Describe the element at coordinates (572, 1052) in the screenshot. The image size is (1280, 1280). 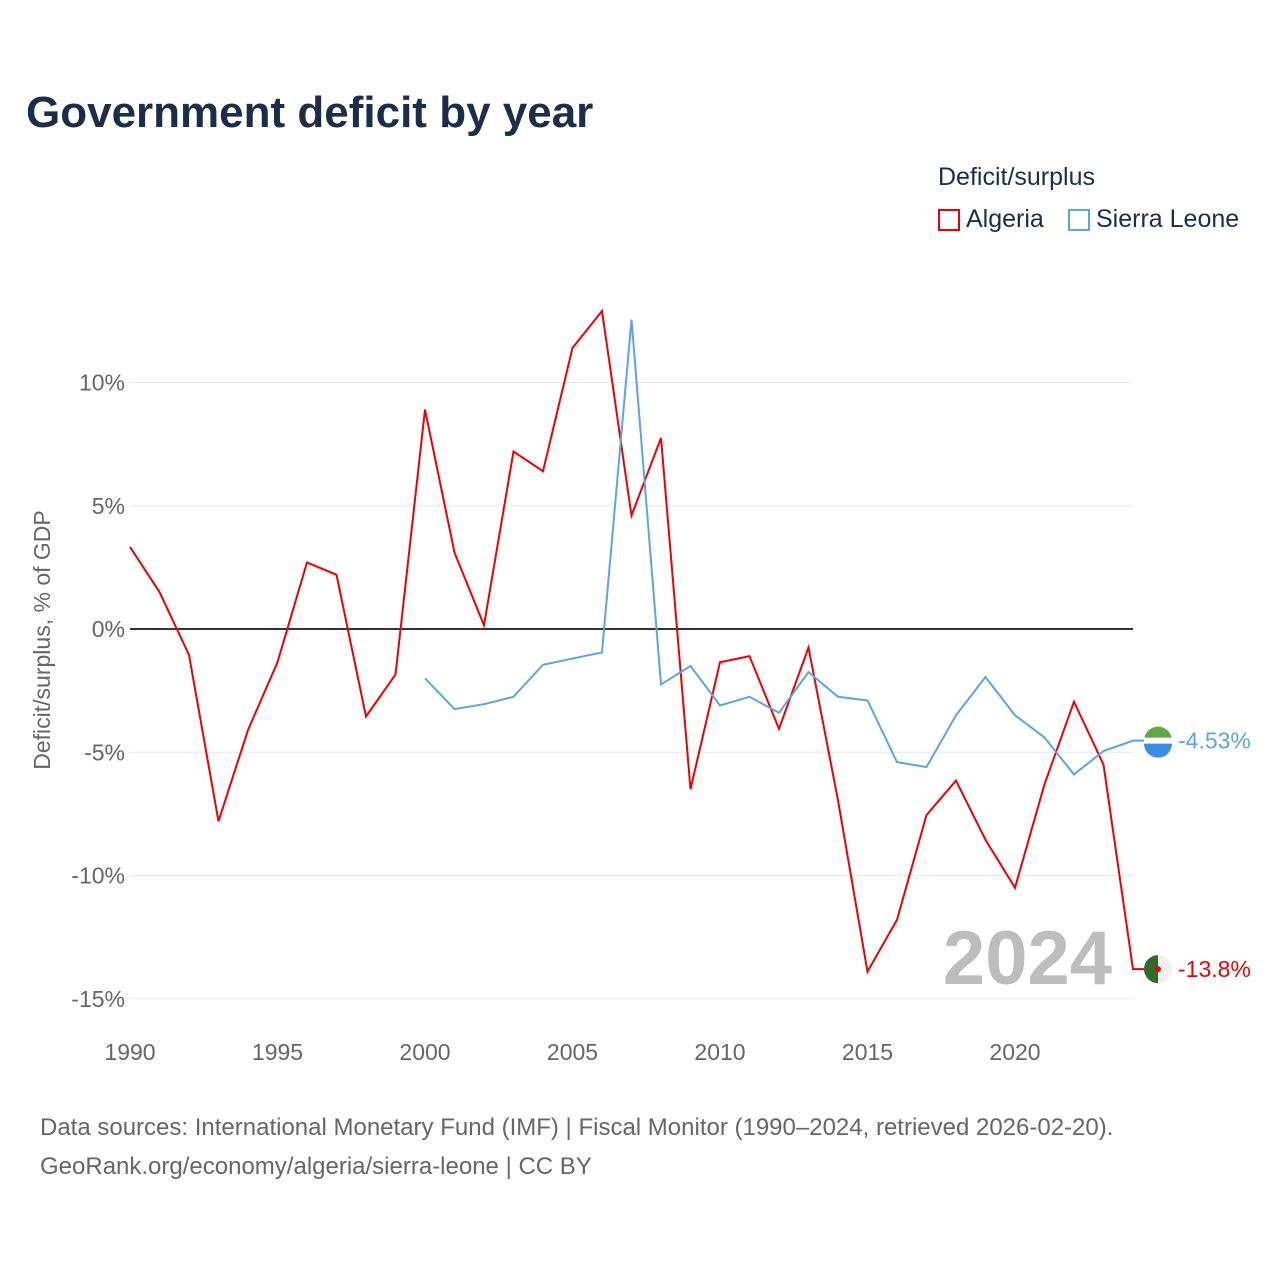
I see `x-tick-label: 2005` at that location.